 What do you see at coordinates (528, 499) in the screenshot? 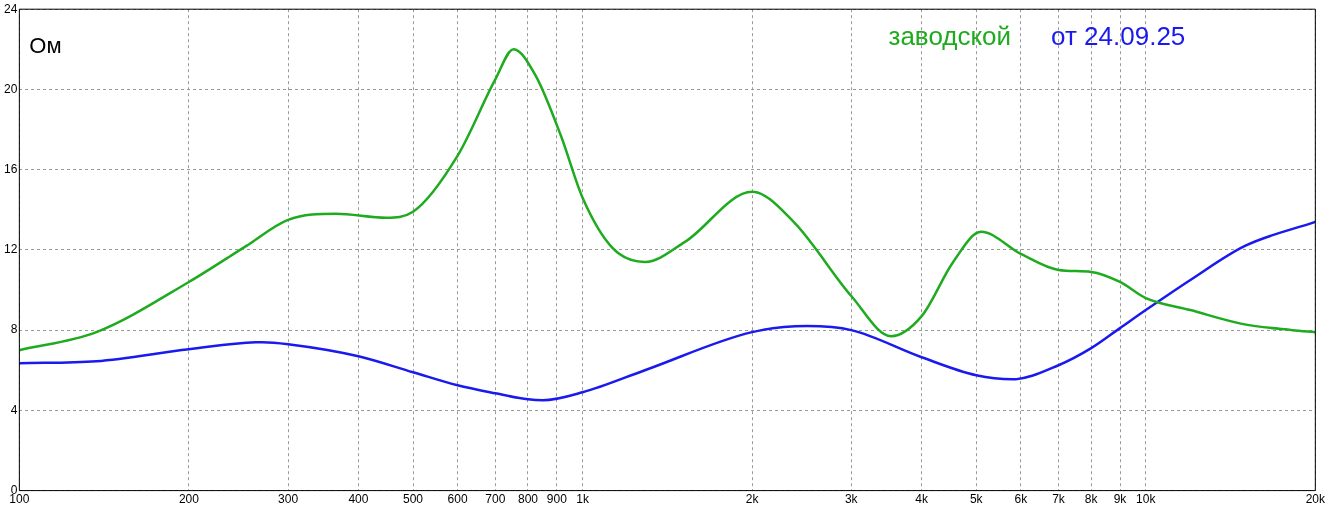
I see `x-tick-label: 800` at bounding box center [528, 499].